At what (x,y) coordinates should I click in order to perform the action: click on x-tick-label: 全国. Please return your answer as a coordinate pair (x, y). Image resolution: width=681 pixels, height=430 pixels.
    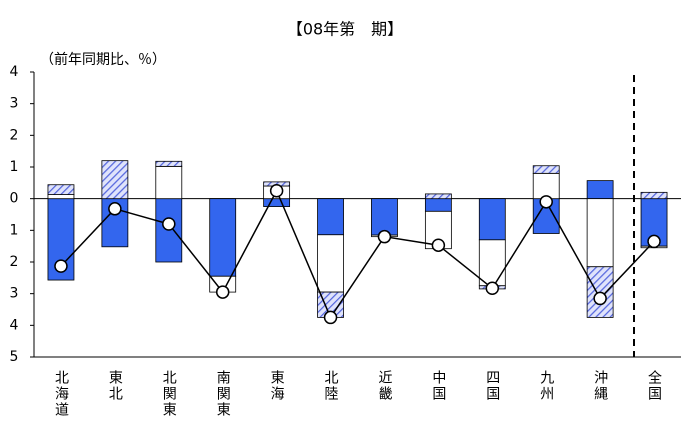
    Looking at the image, I should click on (654, 385).